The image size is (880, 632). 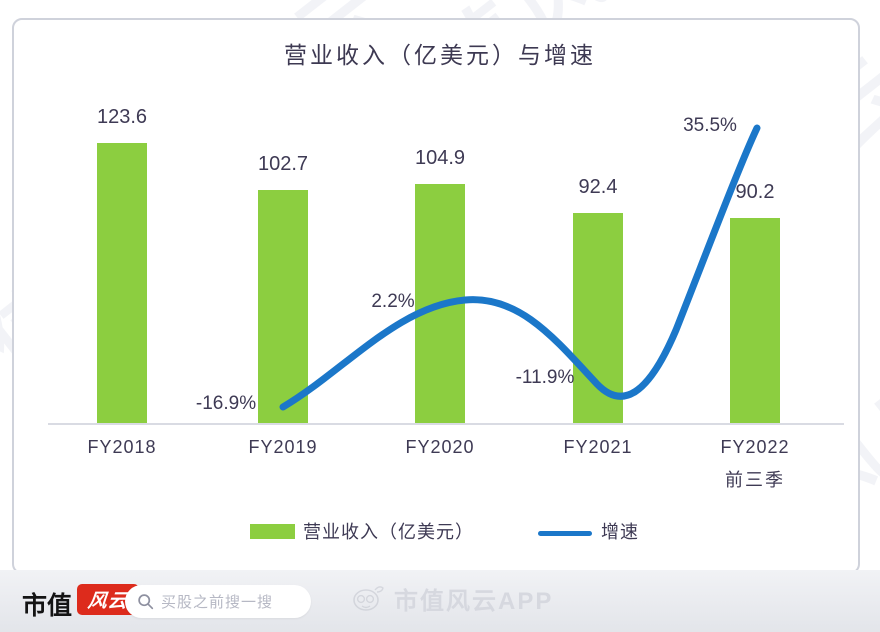 I want to click on bar-value-label: 102.7, so click(x=283, y=164).